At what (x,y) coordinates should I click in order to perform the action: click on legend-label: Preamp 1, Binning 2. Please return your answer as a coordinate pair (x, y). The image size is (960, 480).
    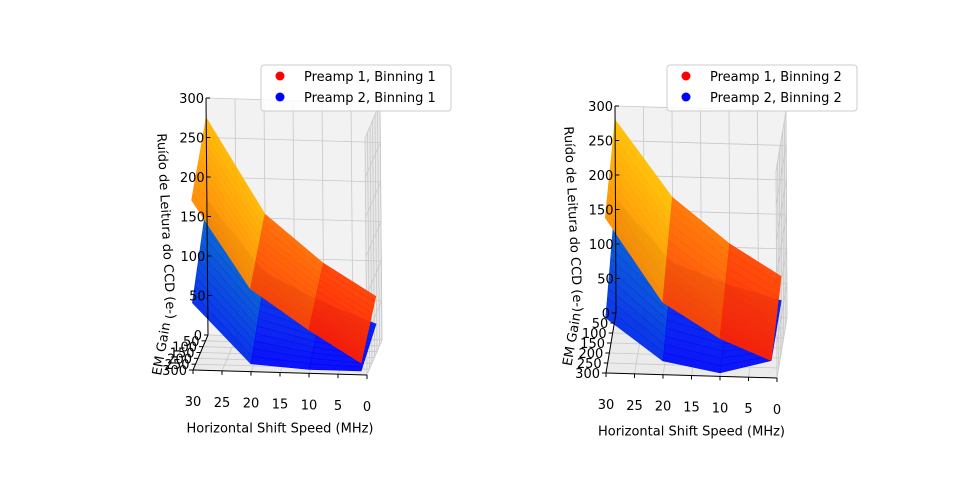
    Looking at the image, I should click on (776, 77).